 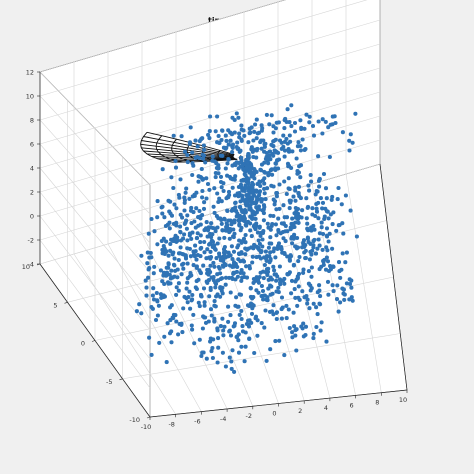 What do you see at coordinates (83, 344) in the screenshot?
I see `y-tick-label: 0` at bounding box center [83, 344].